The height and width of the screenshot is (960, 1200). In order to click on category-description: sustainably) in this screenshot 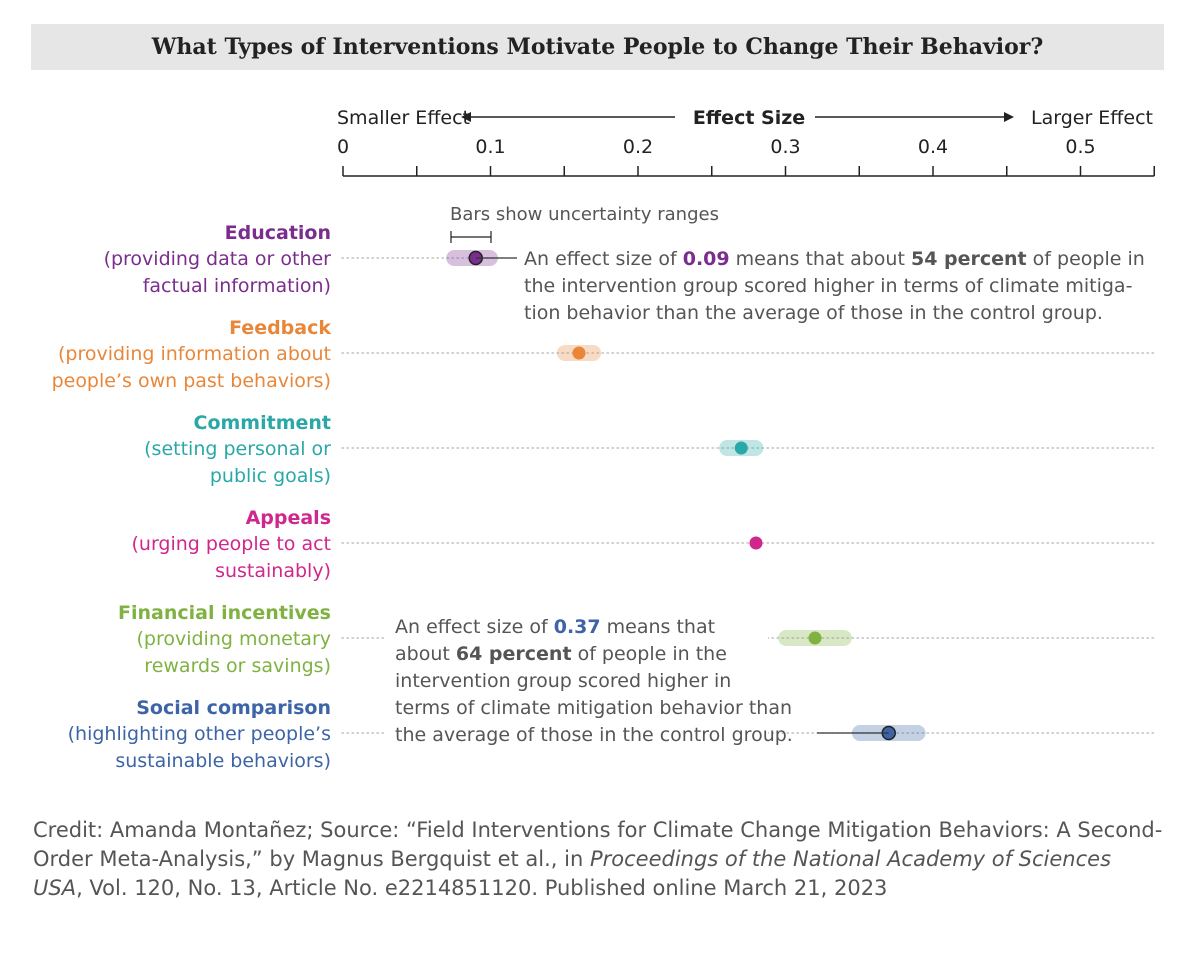, I will do `click(273, 571)`.